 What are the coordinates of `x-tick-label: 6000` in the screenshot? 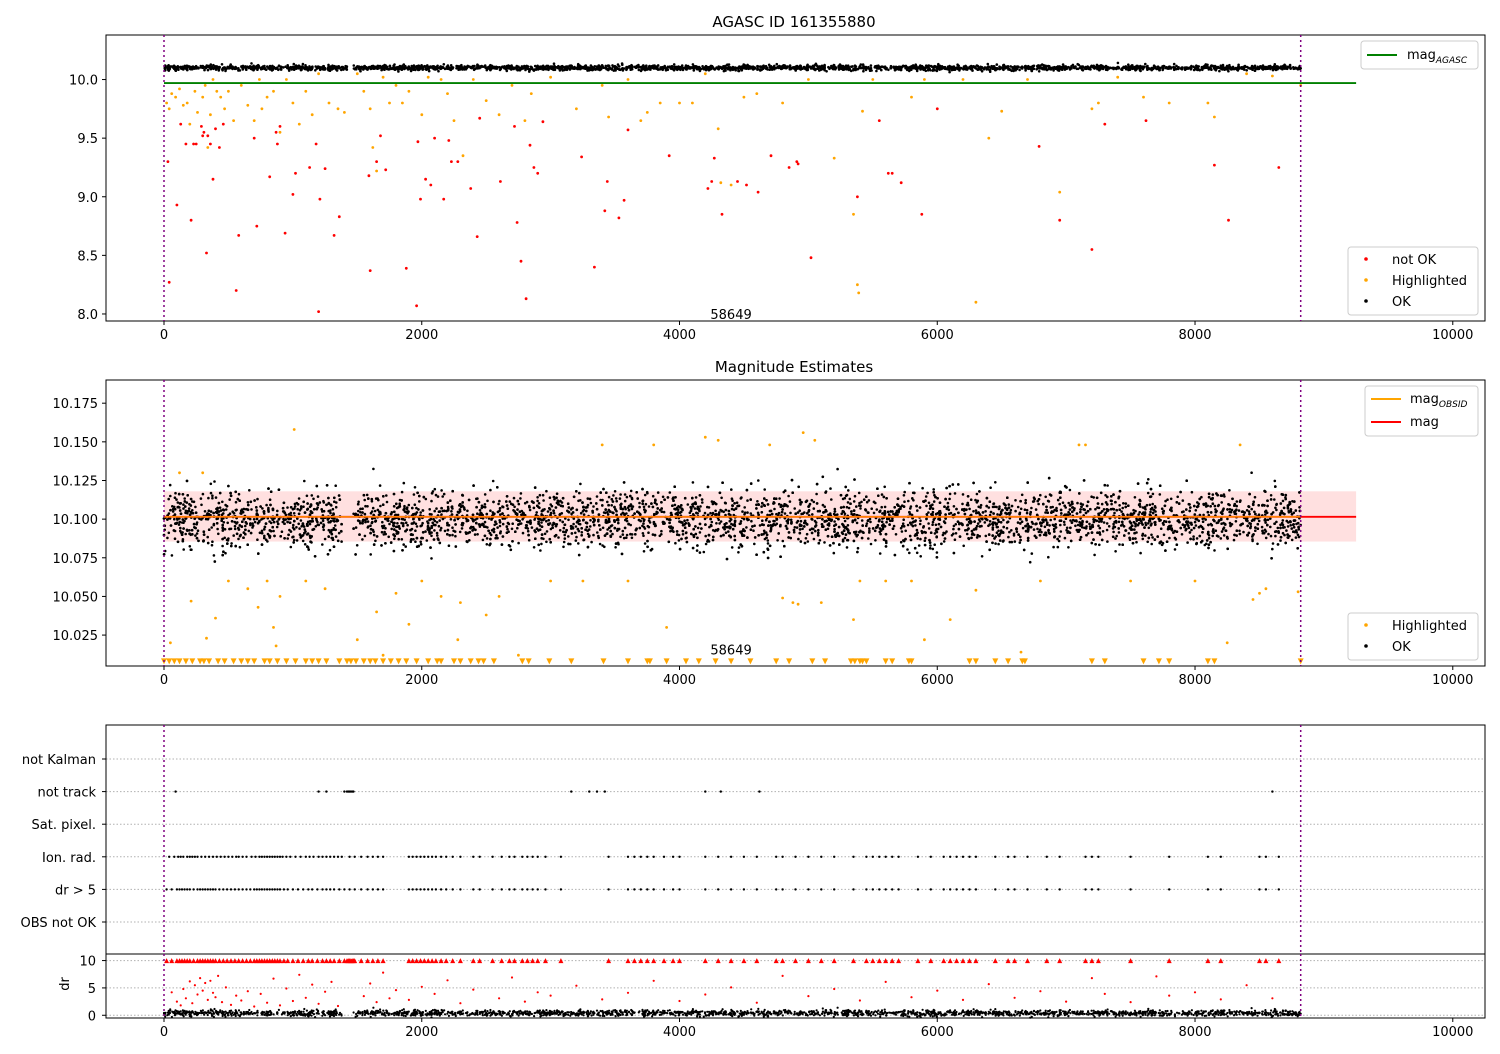 It's located at (937, 335).